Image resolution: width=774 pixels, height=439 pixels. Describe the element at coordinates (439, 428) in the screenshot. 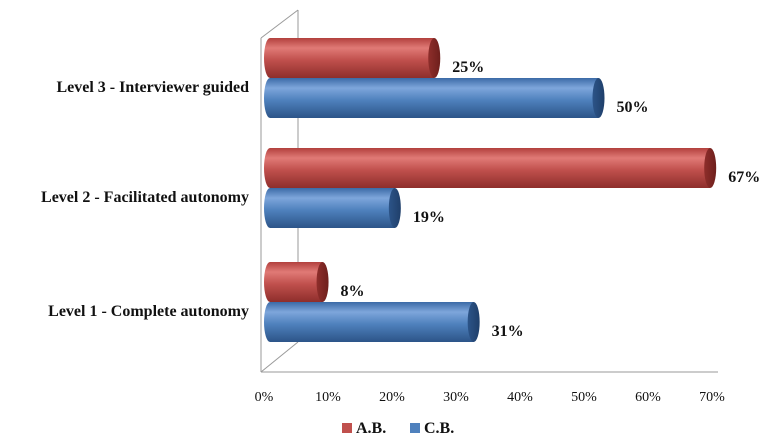

I see `legend-label-c-b: C.B.` at that location.